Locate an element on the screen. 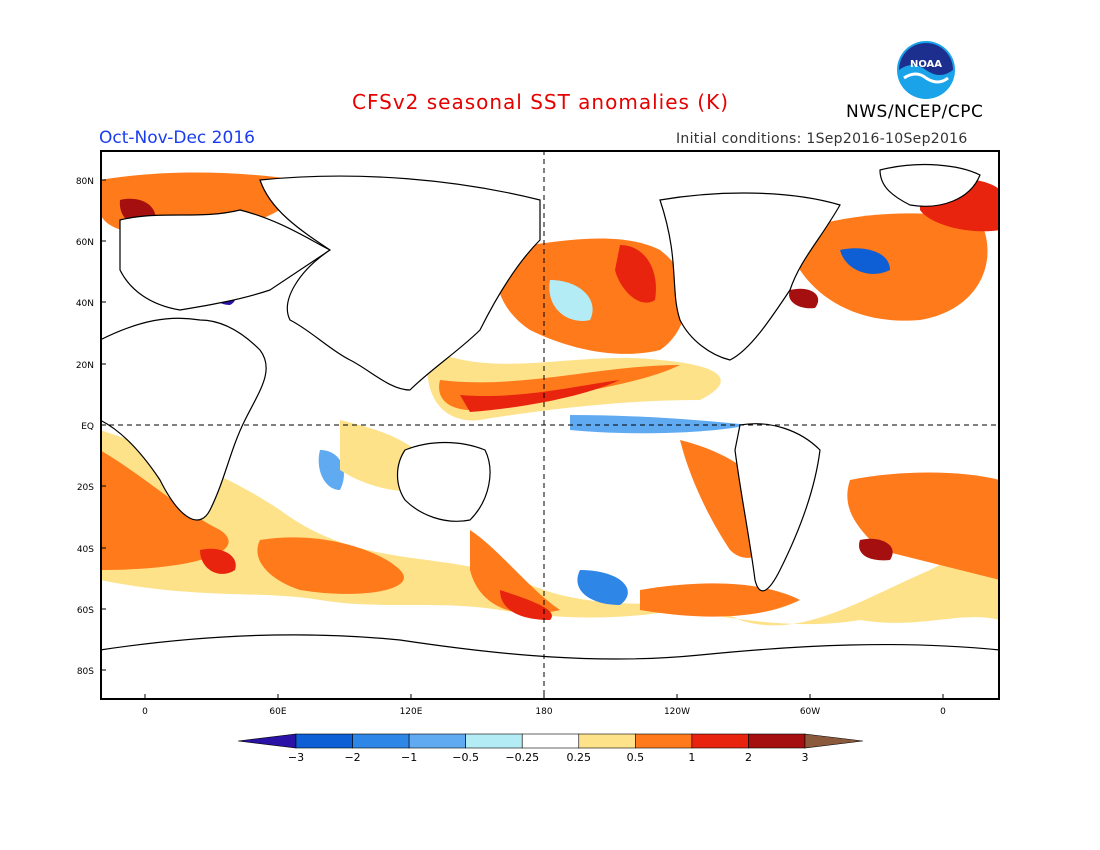  lon-label-60w: 60W is located at coordinates (810, 712).